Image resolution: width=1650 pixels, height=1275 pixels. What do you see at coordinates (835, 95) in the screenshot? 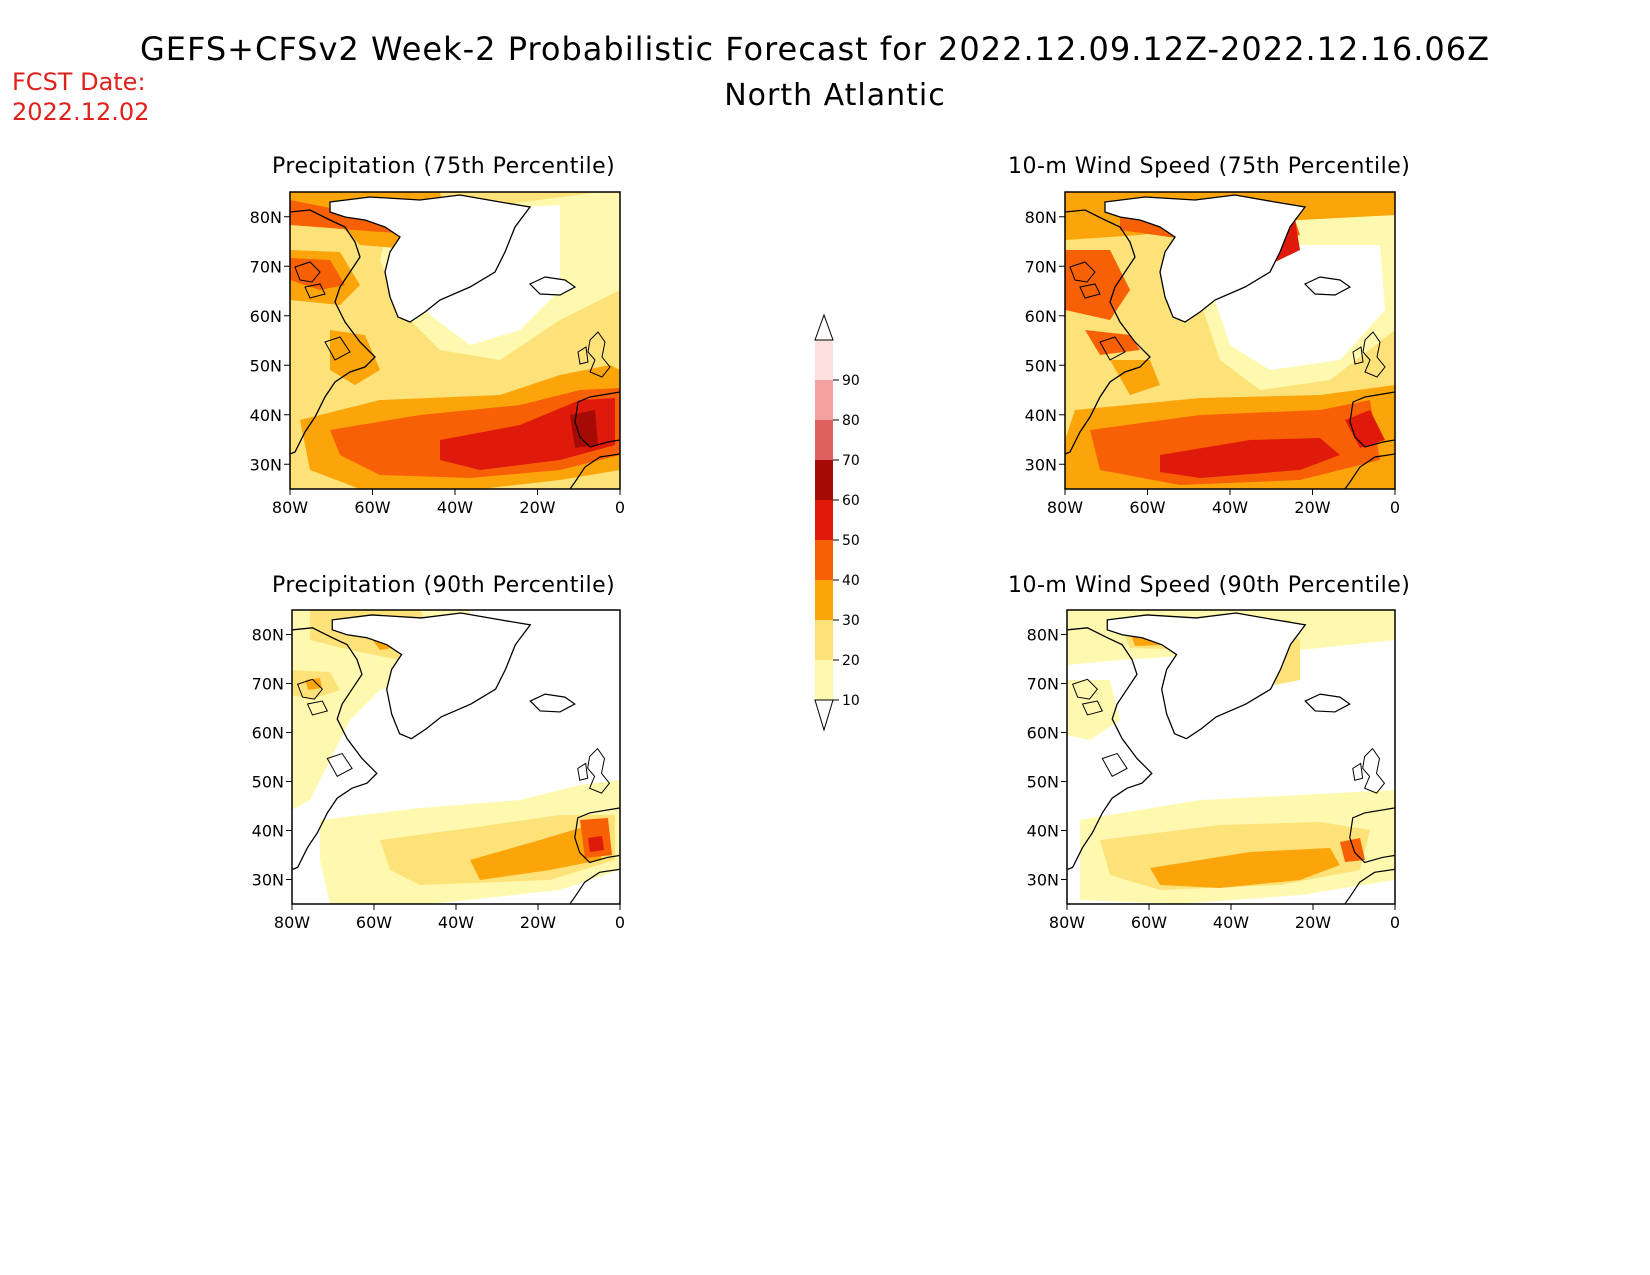
I see `page-subtitle: North Atlantic` at bounding box center [835, 95].